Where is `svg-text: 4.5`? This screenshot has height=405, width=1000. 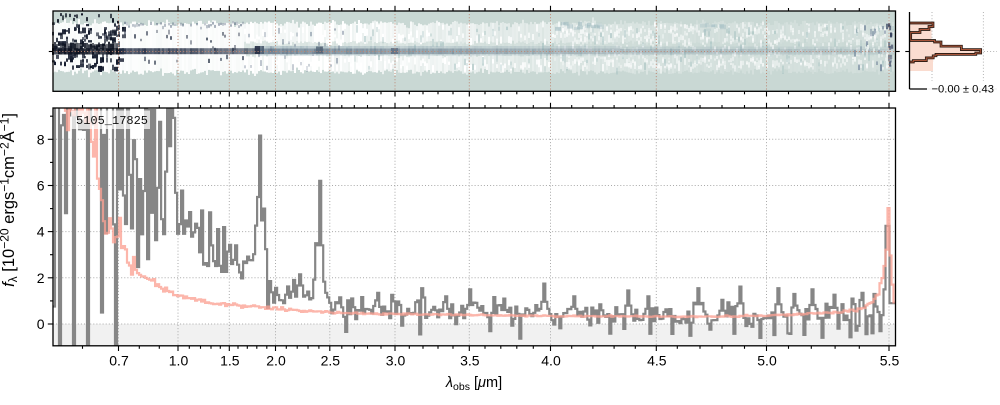 svg-text: 4.5 is located at coordinates (657, 361).